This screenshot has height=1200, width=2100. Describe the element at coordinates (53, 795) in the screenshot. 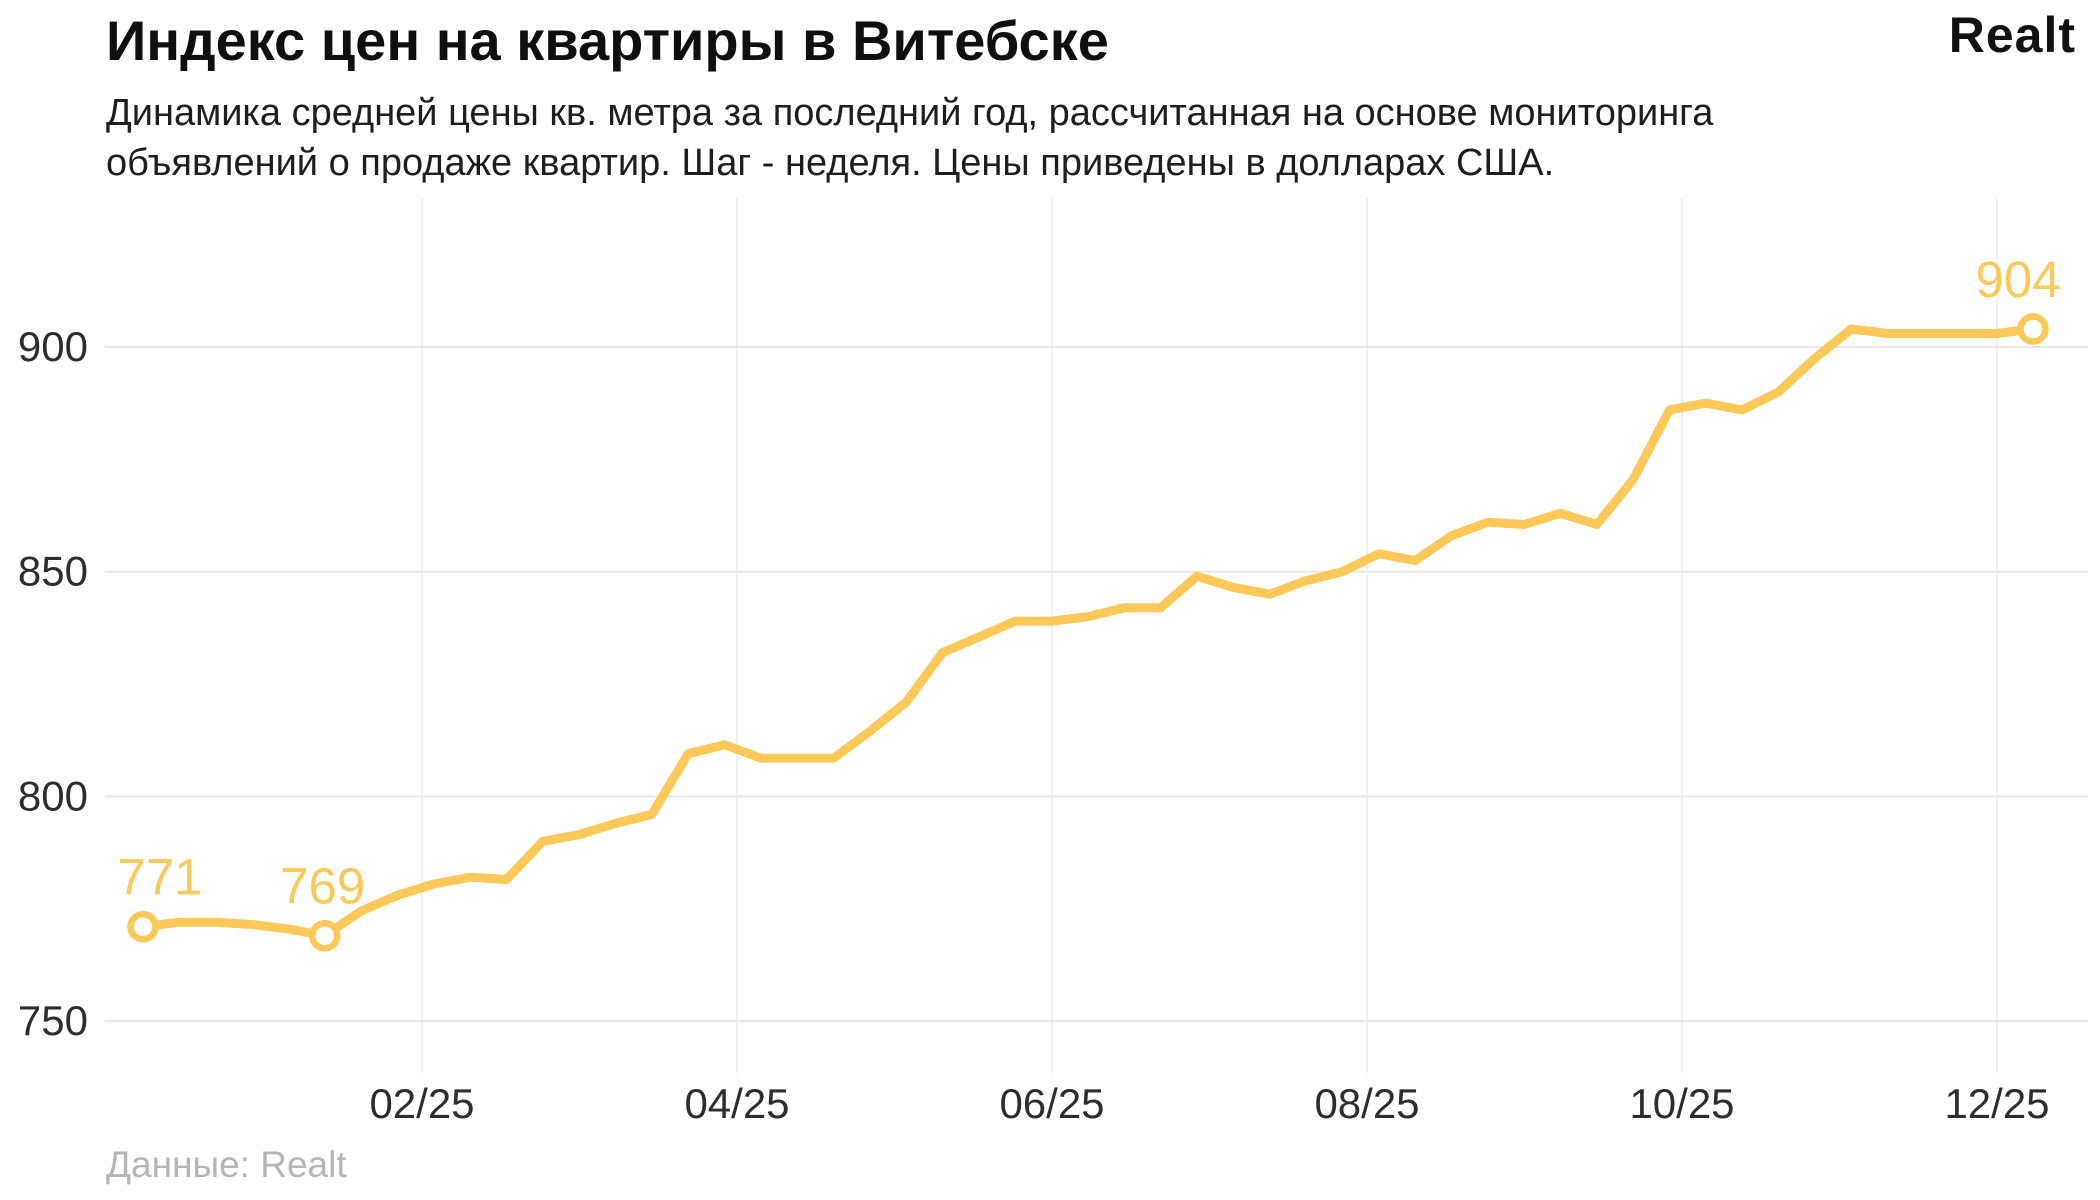

I see `y-tick-label: 800` at that location.